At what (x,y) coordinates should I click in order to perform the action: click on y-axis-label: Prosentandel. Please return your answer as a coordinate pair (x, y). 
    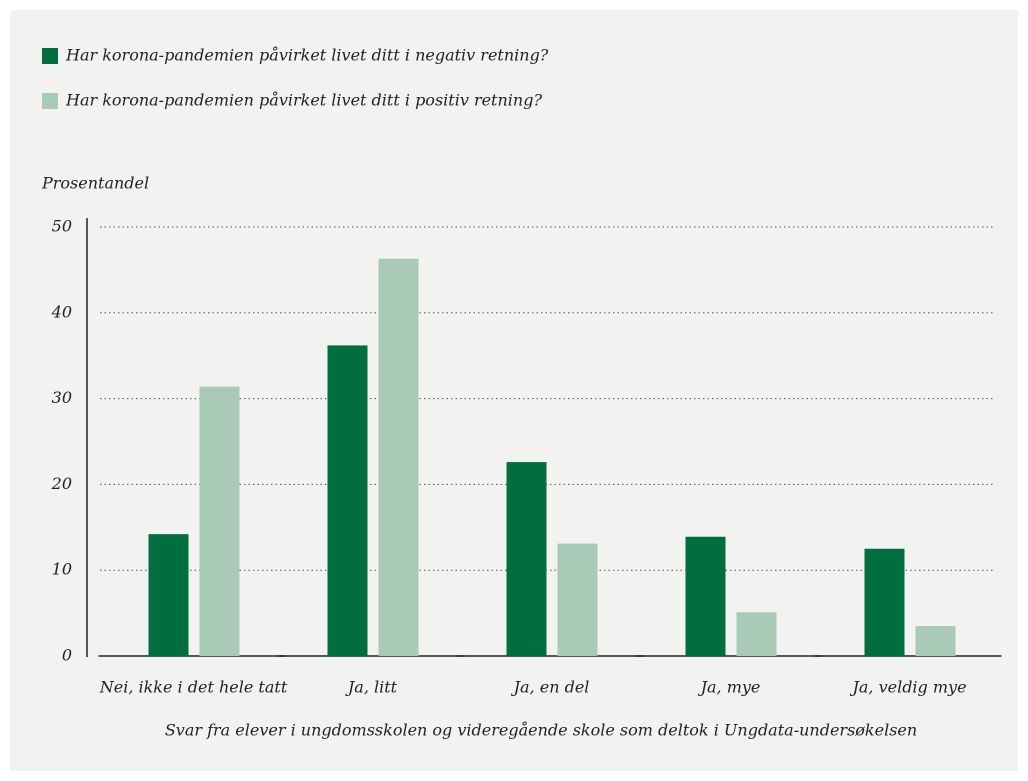
    Looking at the image, I should click on (95, 183).